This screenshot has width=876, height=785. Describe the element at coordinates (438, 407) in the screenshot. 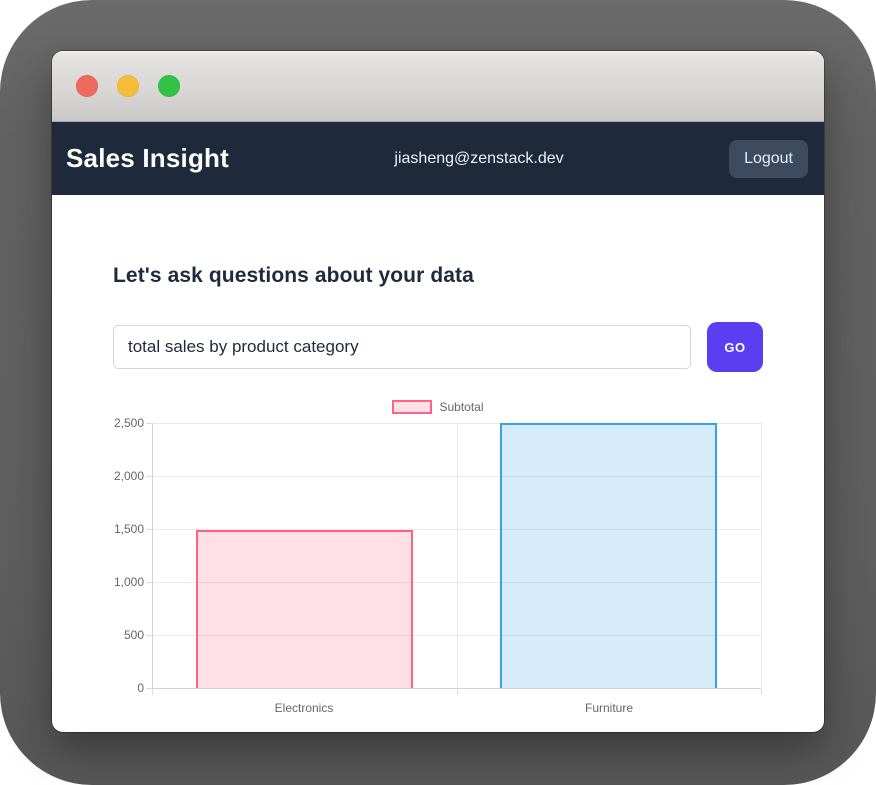

I see `chart-legend: Subtotal` at that location.